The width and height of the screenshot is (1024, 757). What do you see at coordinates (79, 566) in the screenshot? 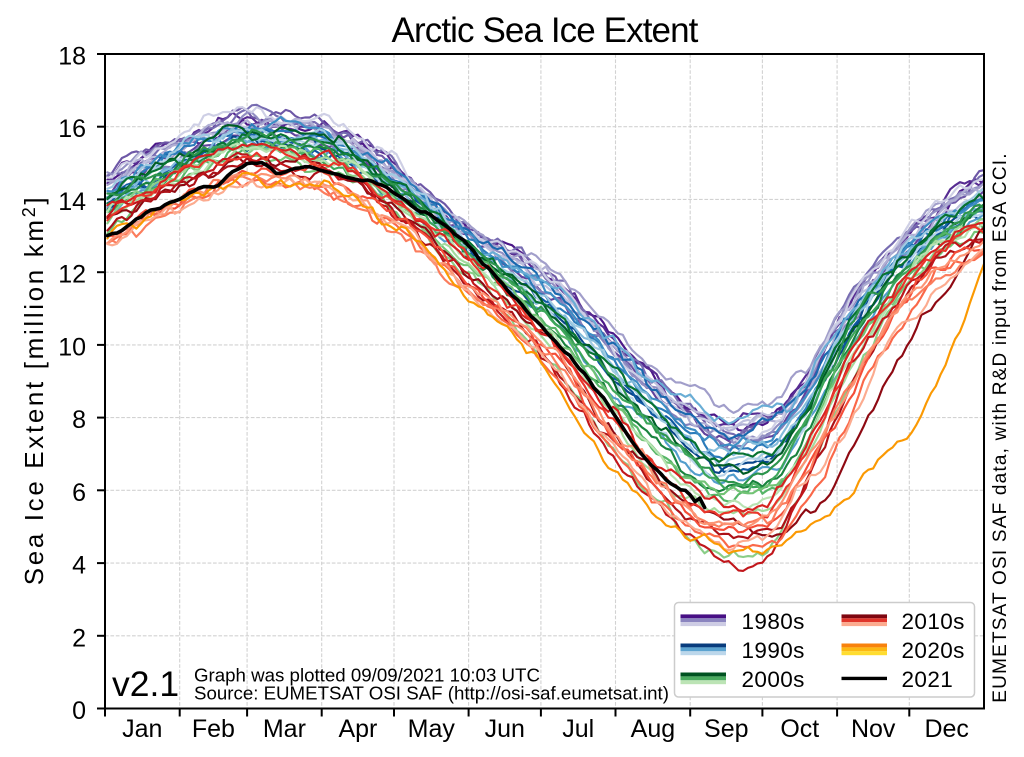
I see `svg-text: 4` at bounding box center [79, 566].